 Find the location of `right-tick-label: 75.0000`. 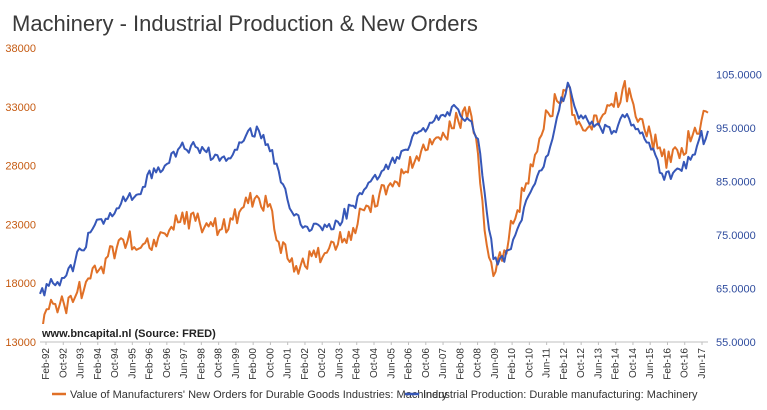

right-tick-label: 75.0000 is located at coordinates (736, 236).